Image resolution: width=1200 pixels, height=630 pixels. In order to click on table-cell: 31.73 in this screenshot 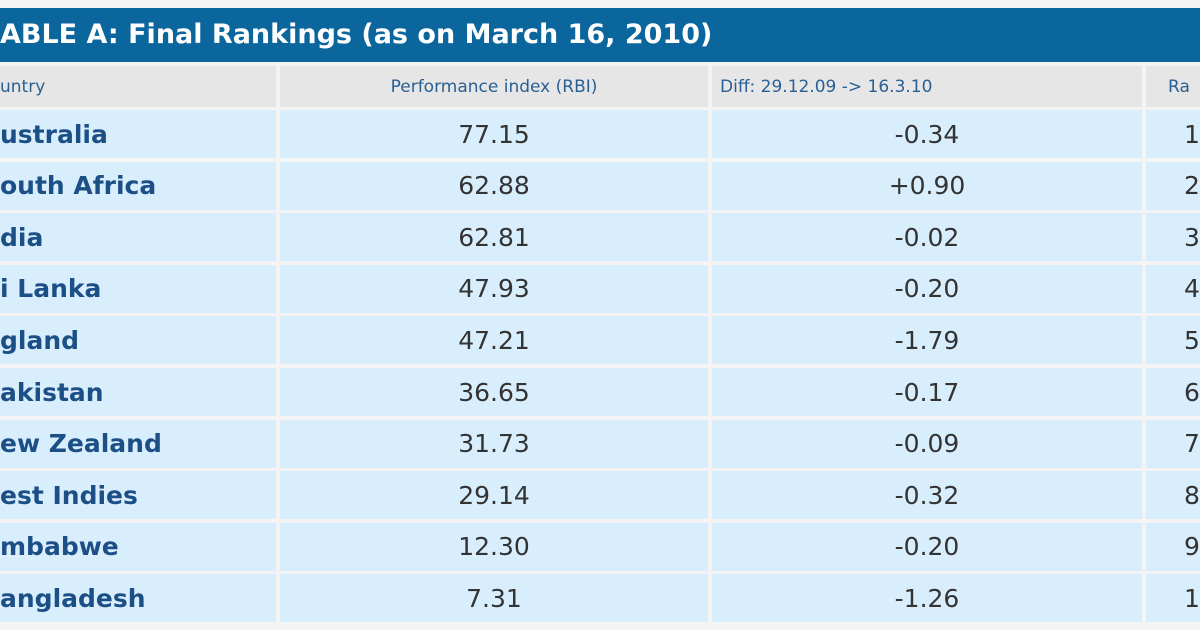, I will do `click(494, 443)`.